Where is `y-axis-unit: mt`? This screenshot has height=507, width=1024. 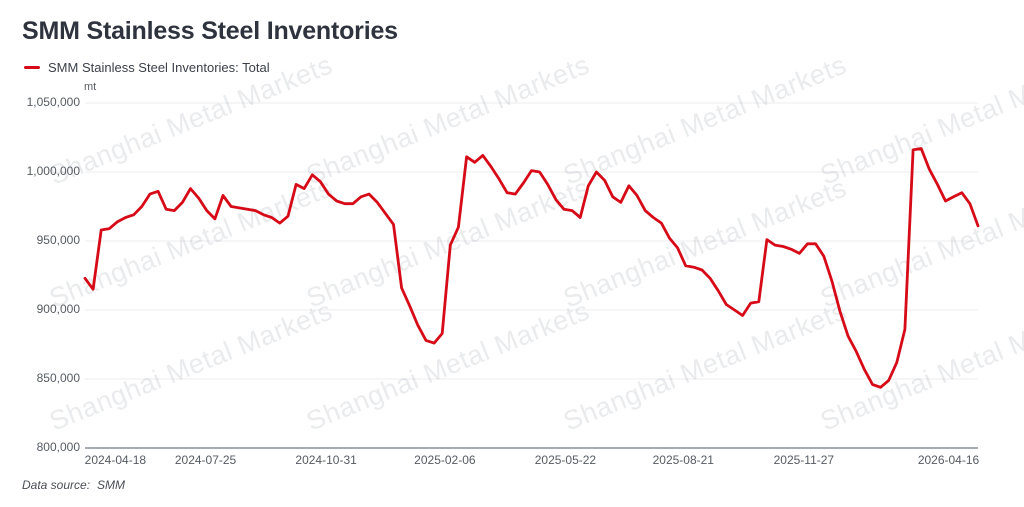
y-axis-unit: mt is located at coordinates (90, 87).